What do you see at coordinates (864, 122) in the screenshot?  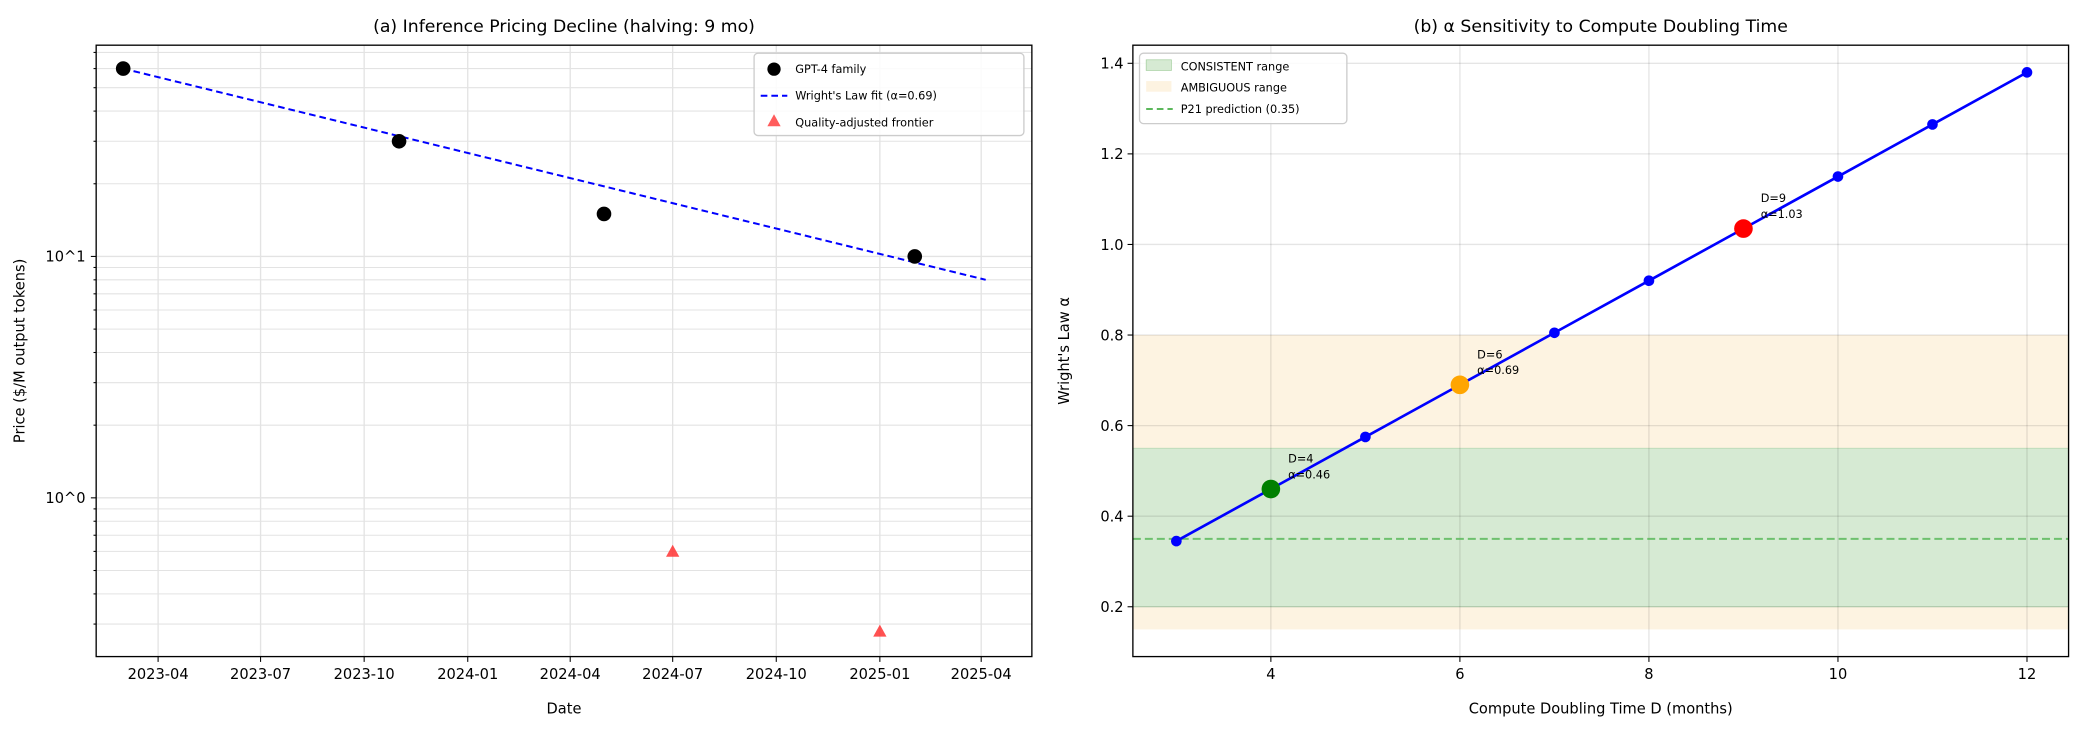 I see `legend-frontier: Quality-adjusted frontier` at bounding box center [864, 122].